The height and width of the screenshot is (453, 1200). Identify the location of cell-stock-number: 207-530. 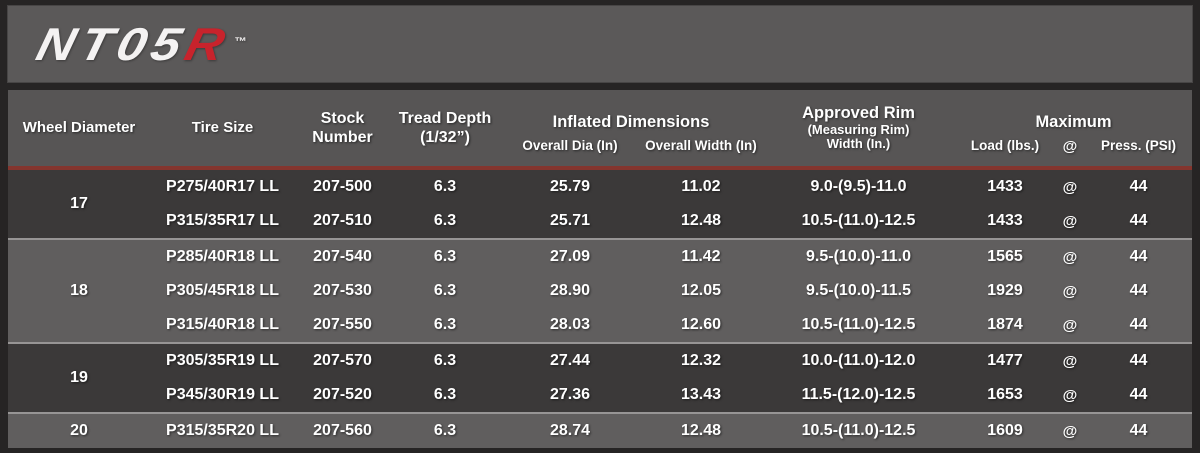
(342, 290).